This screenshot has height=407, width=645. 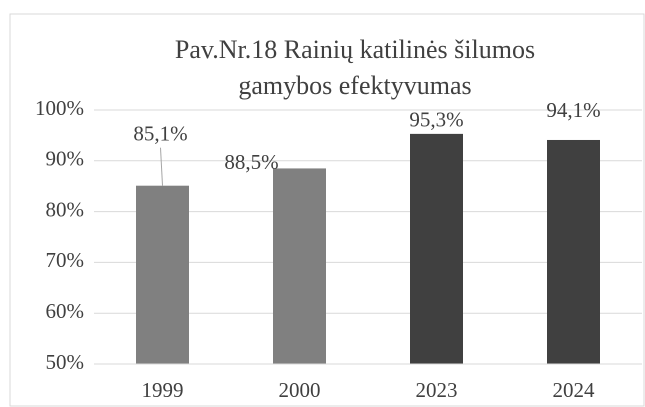 What do you see at coordinates (437, 390) in the screenshot?
I see `x-tick-label: 2023` at bounding box center [437, 390].